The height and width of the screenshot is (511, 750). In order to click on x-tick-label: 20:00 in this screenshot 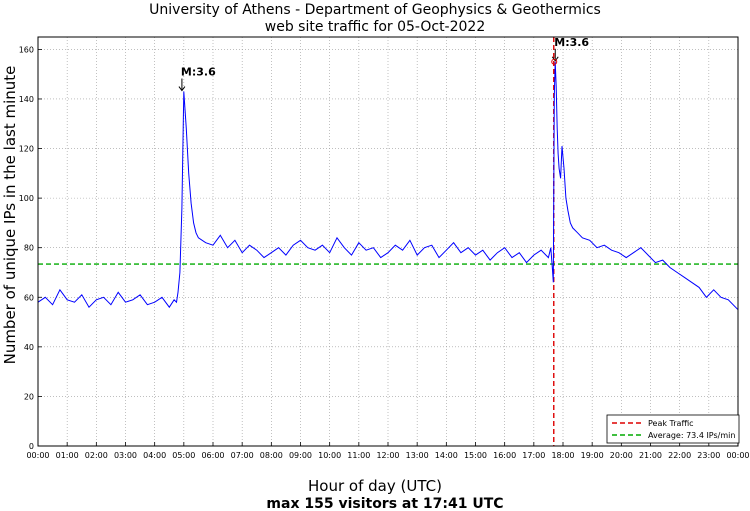, I will do `click(621, 455)`.